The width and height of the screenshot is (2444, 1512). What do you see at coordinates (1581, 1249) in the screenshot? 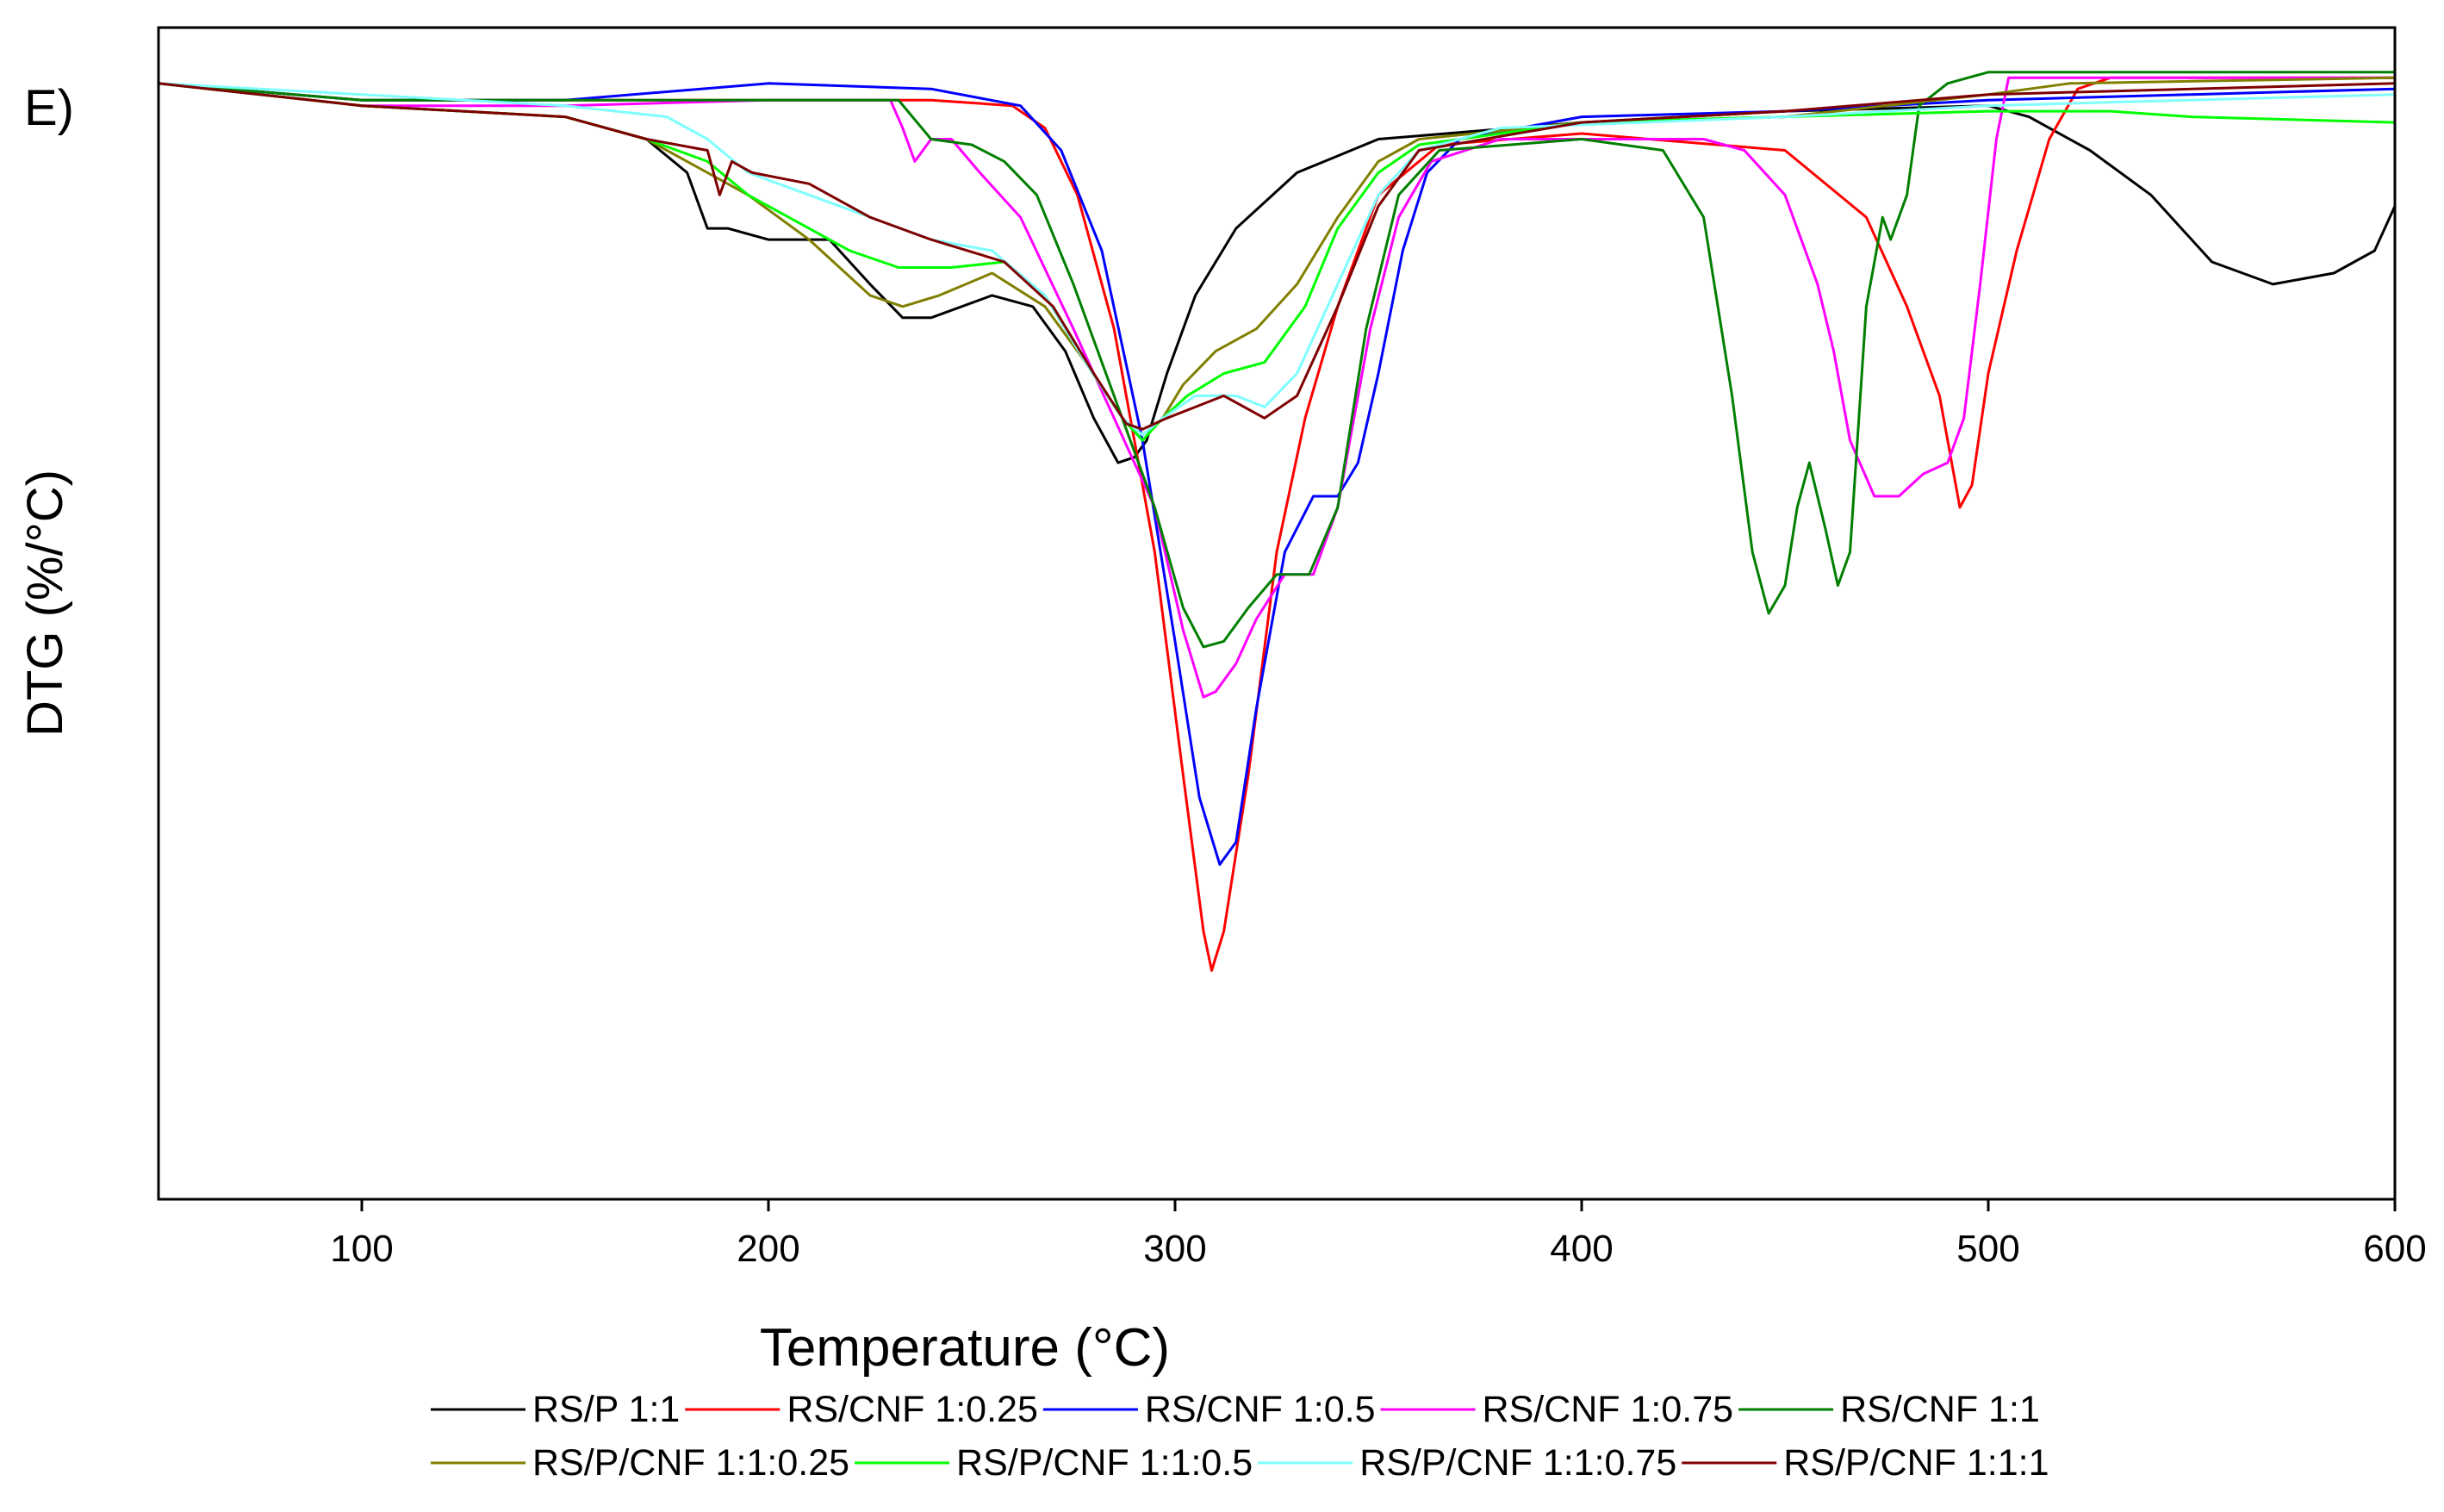
I see `x-tick-label: 400` at bounding box center [1581, 1249].